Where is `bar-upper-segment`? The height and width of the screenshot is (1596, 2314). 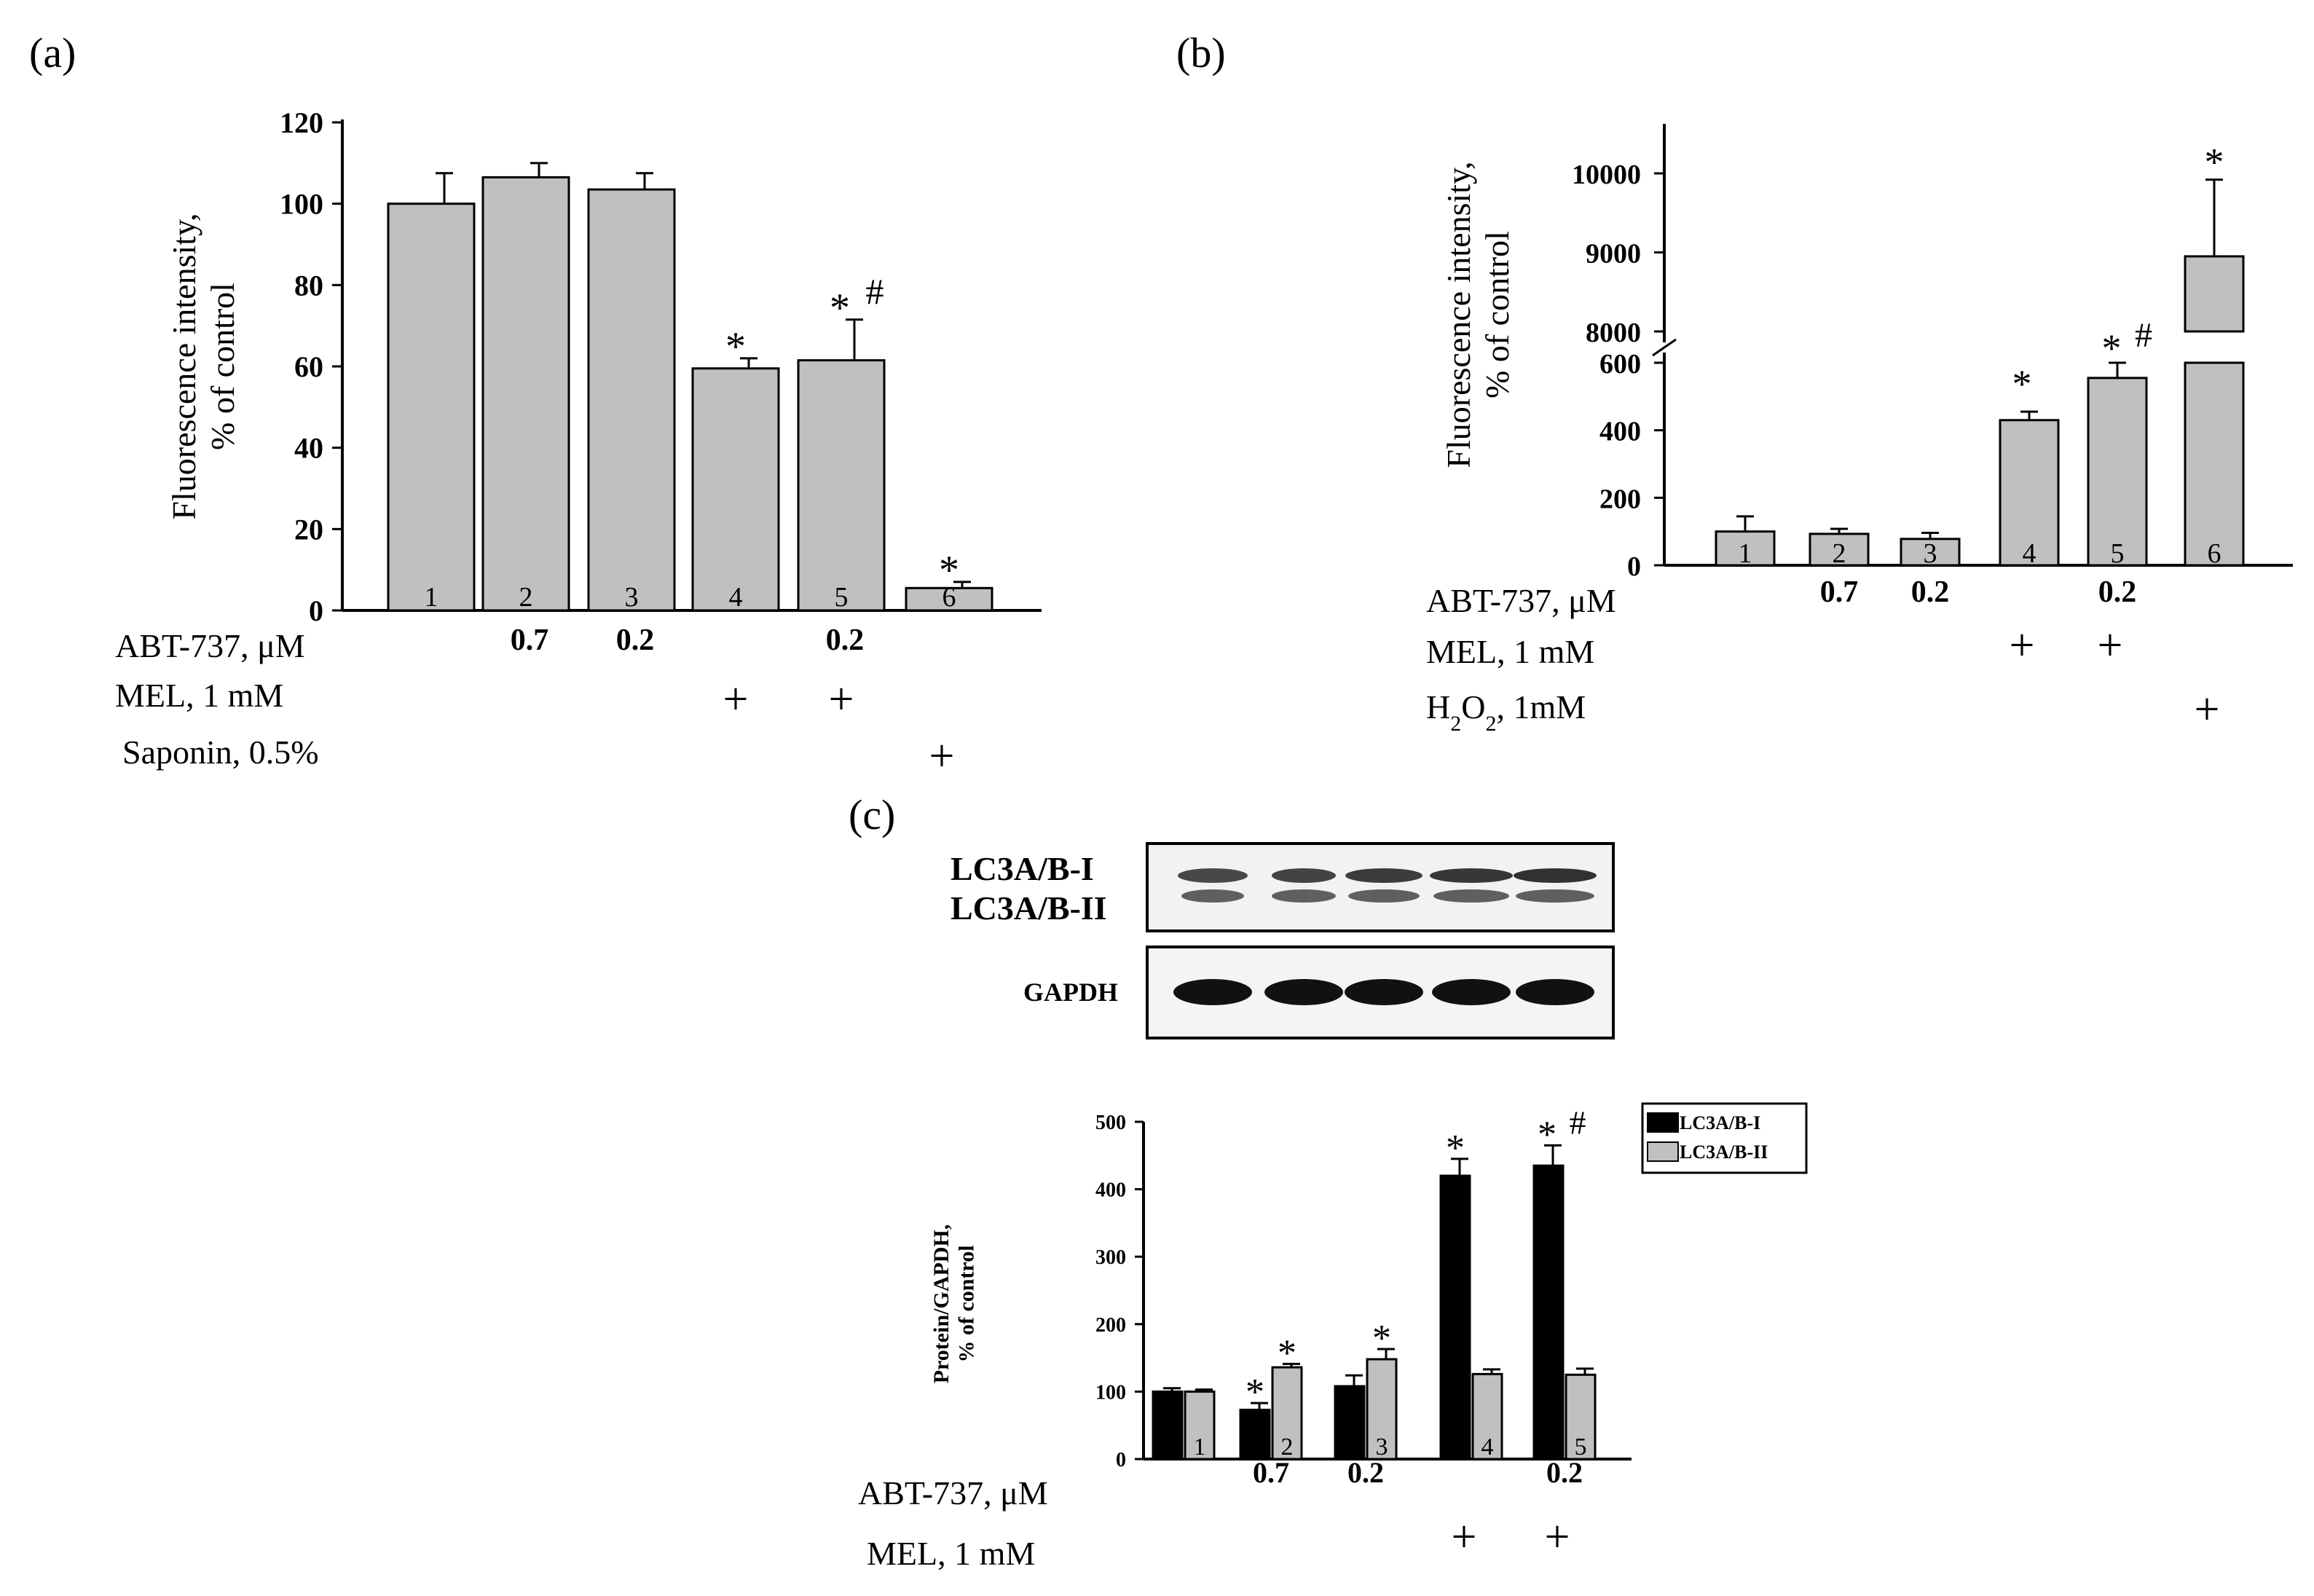
bar-upper-segment is located at coordinates (2214, 294).